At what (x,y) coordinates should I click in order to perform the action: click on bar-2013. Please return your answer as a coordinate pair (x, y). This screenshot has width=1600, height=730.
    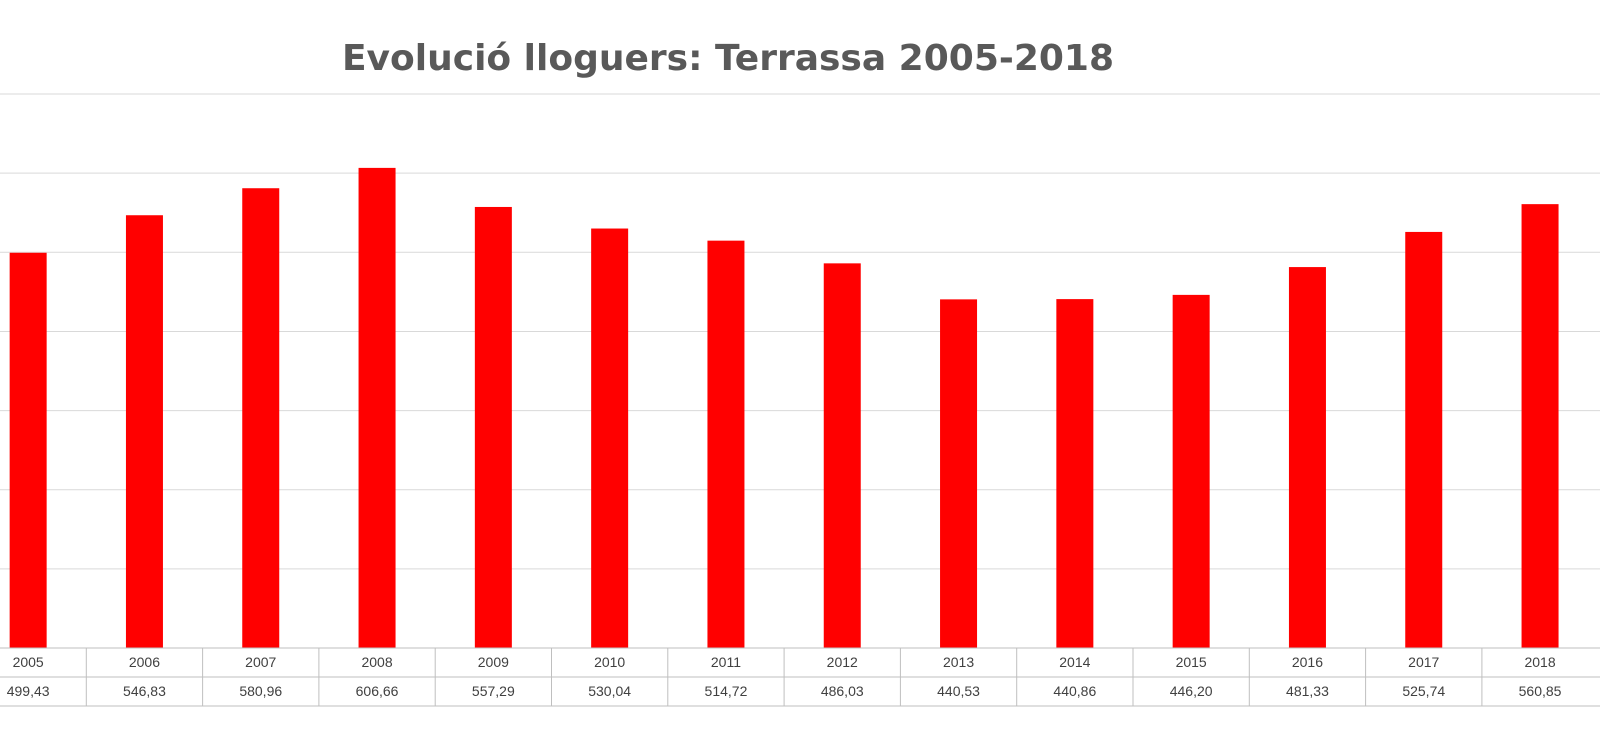
    Looking at the image, I should click on (959, 473).